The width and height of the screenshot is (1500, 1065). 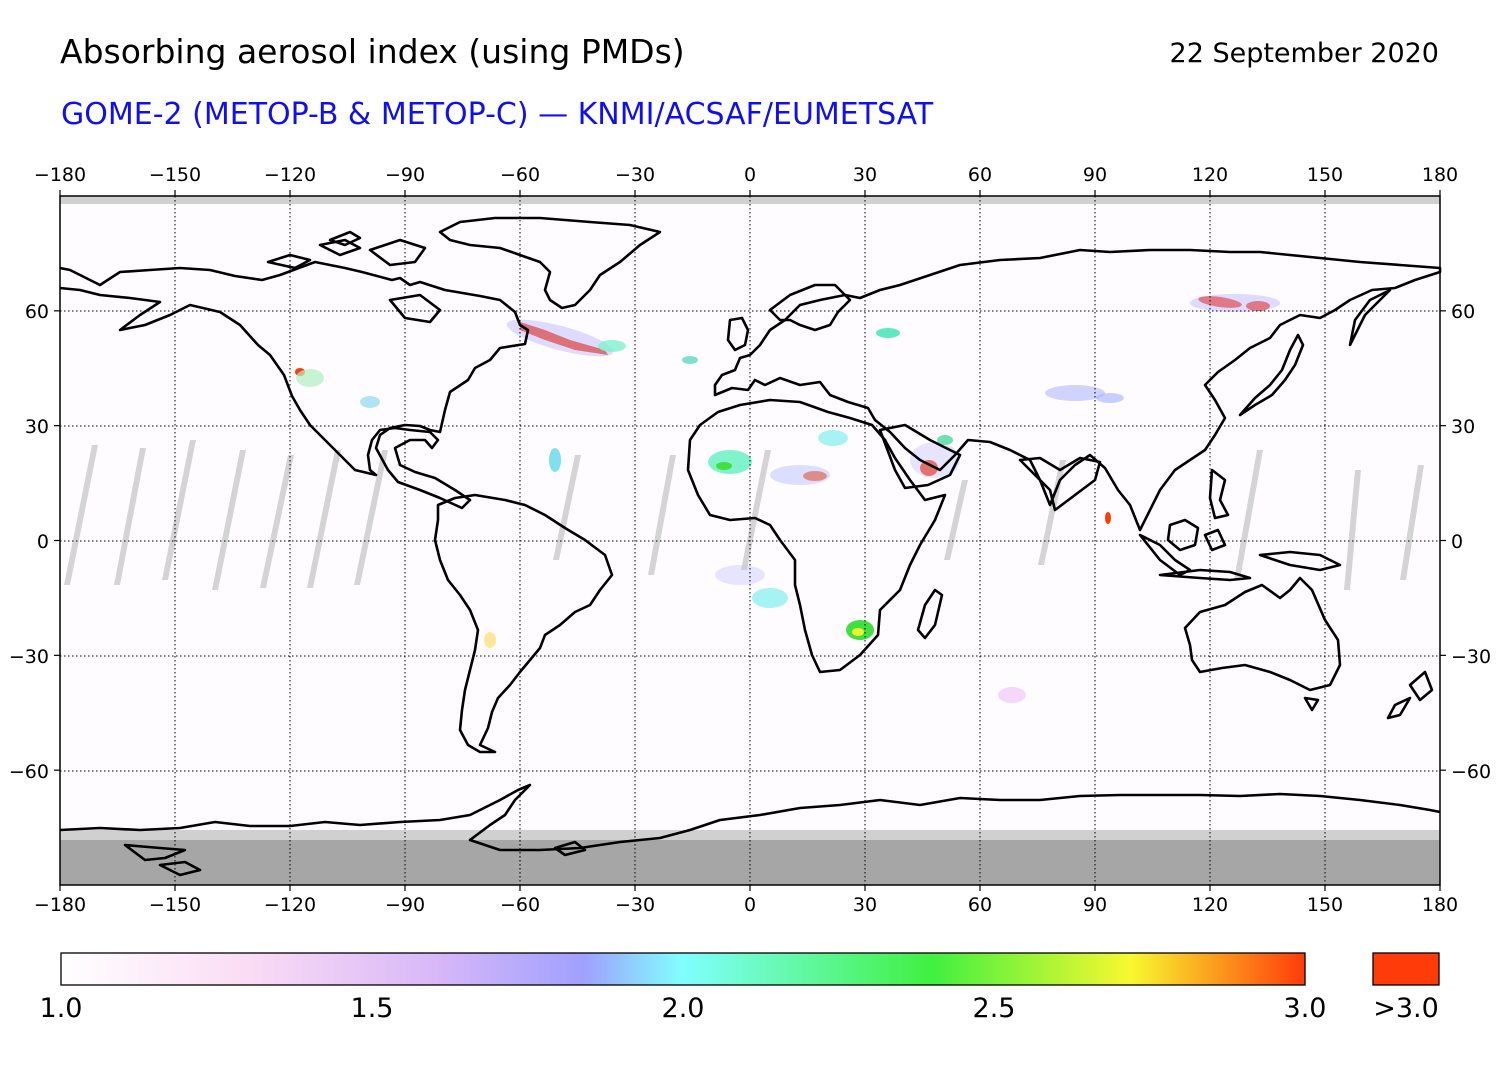 I want to click on colorbar-label: 2.0, so click(x=683, y=1008).